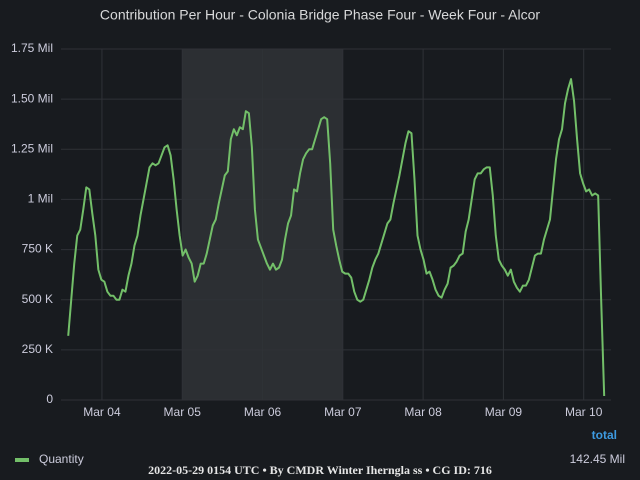 The image size is (640, 480). I want to click on y-tick-label: 0, so click(49, 399).